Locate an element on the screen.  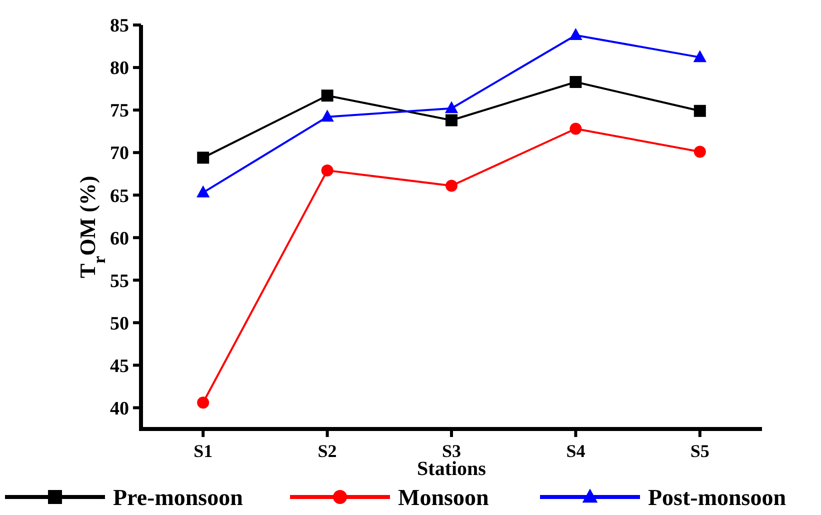
x-tick-label: S5 is located at coordinates (700, 451).